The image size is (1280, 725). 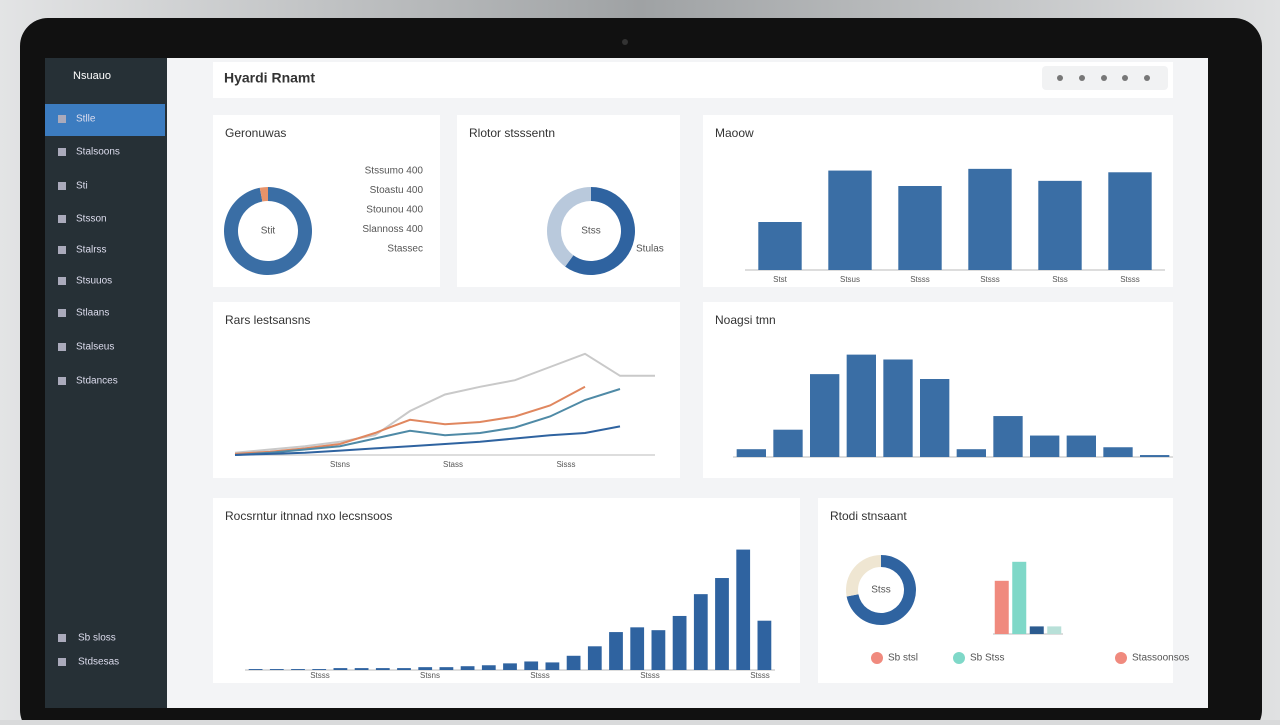 What do you see at coordinates (693, 80) in the screenshot?
I see `header` at bounding box center [693, 80].